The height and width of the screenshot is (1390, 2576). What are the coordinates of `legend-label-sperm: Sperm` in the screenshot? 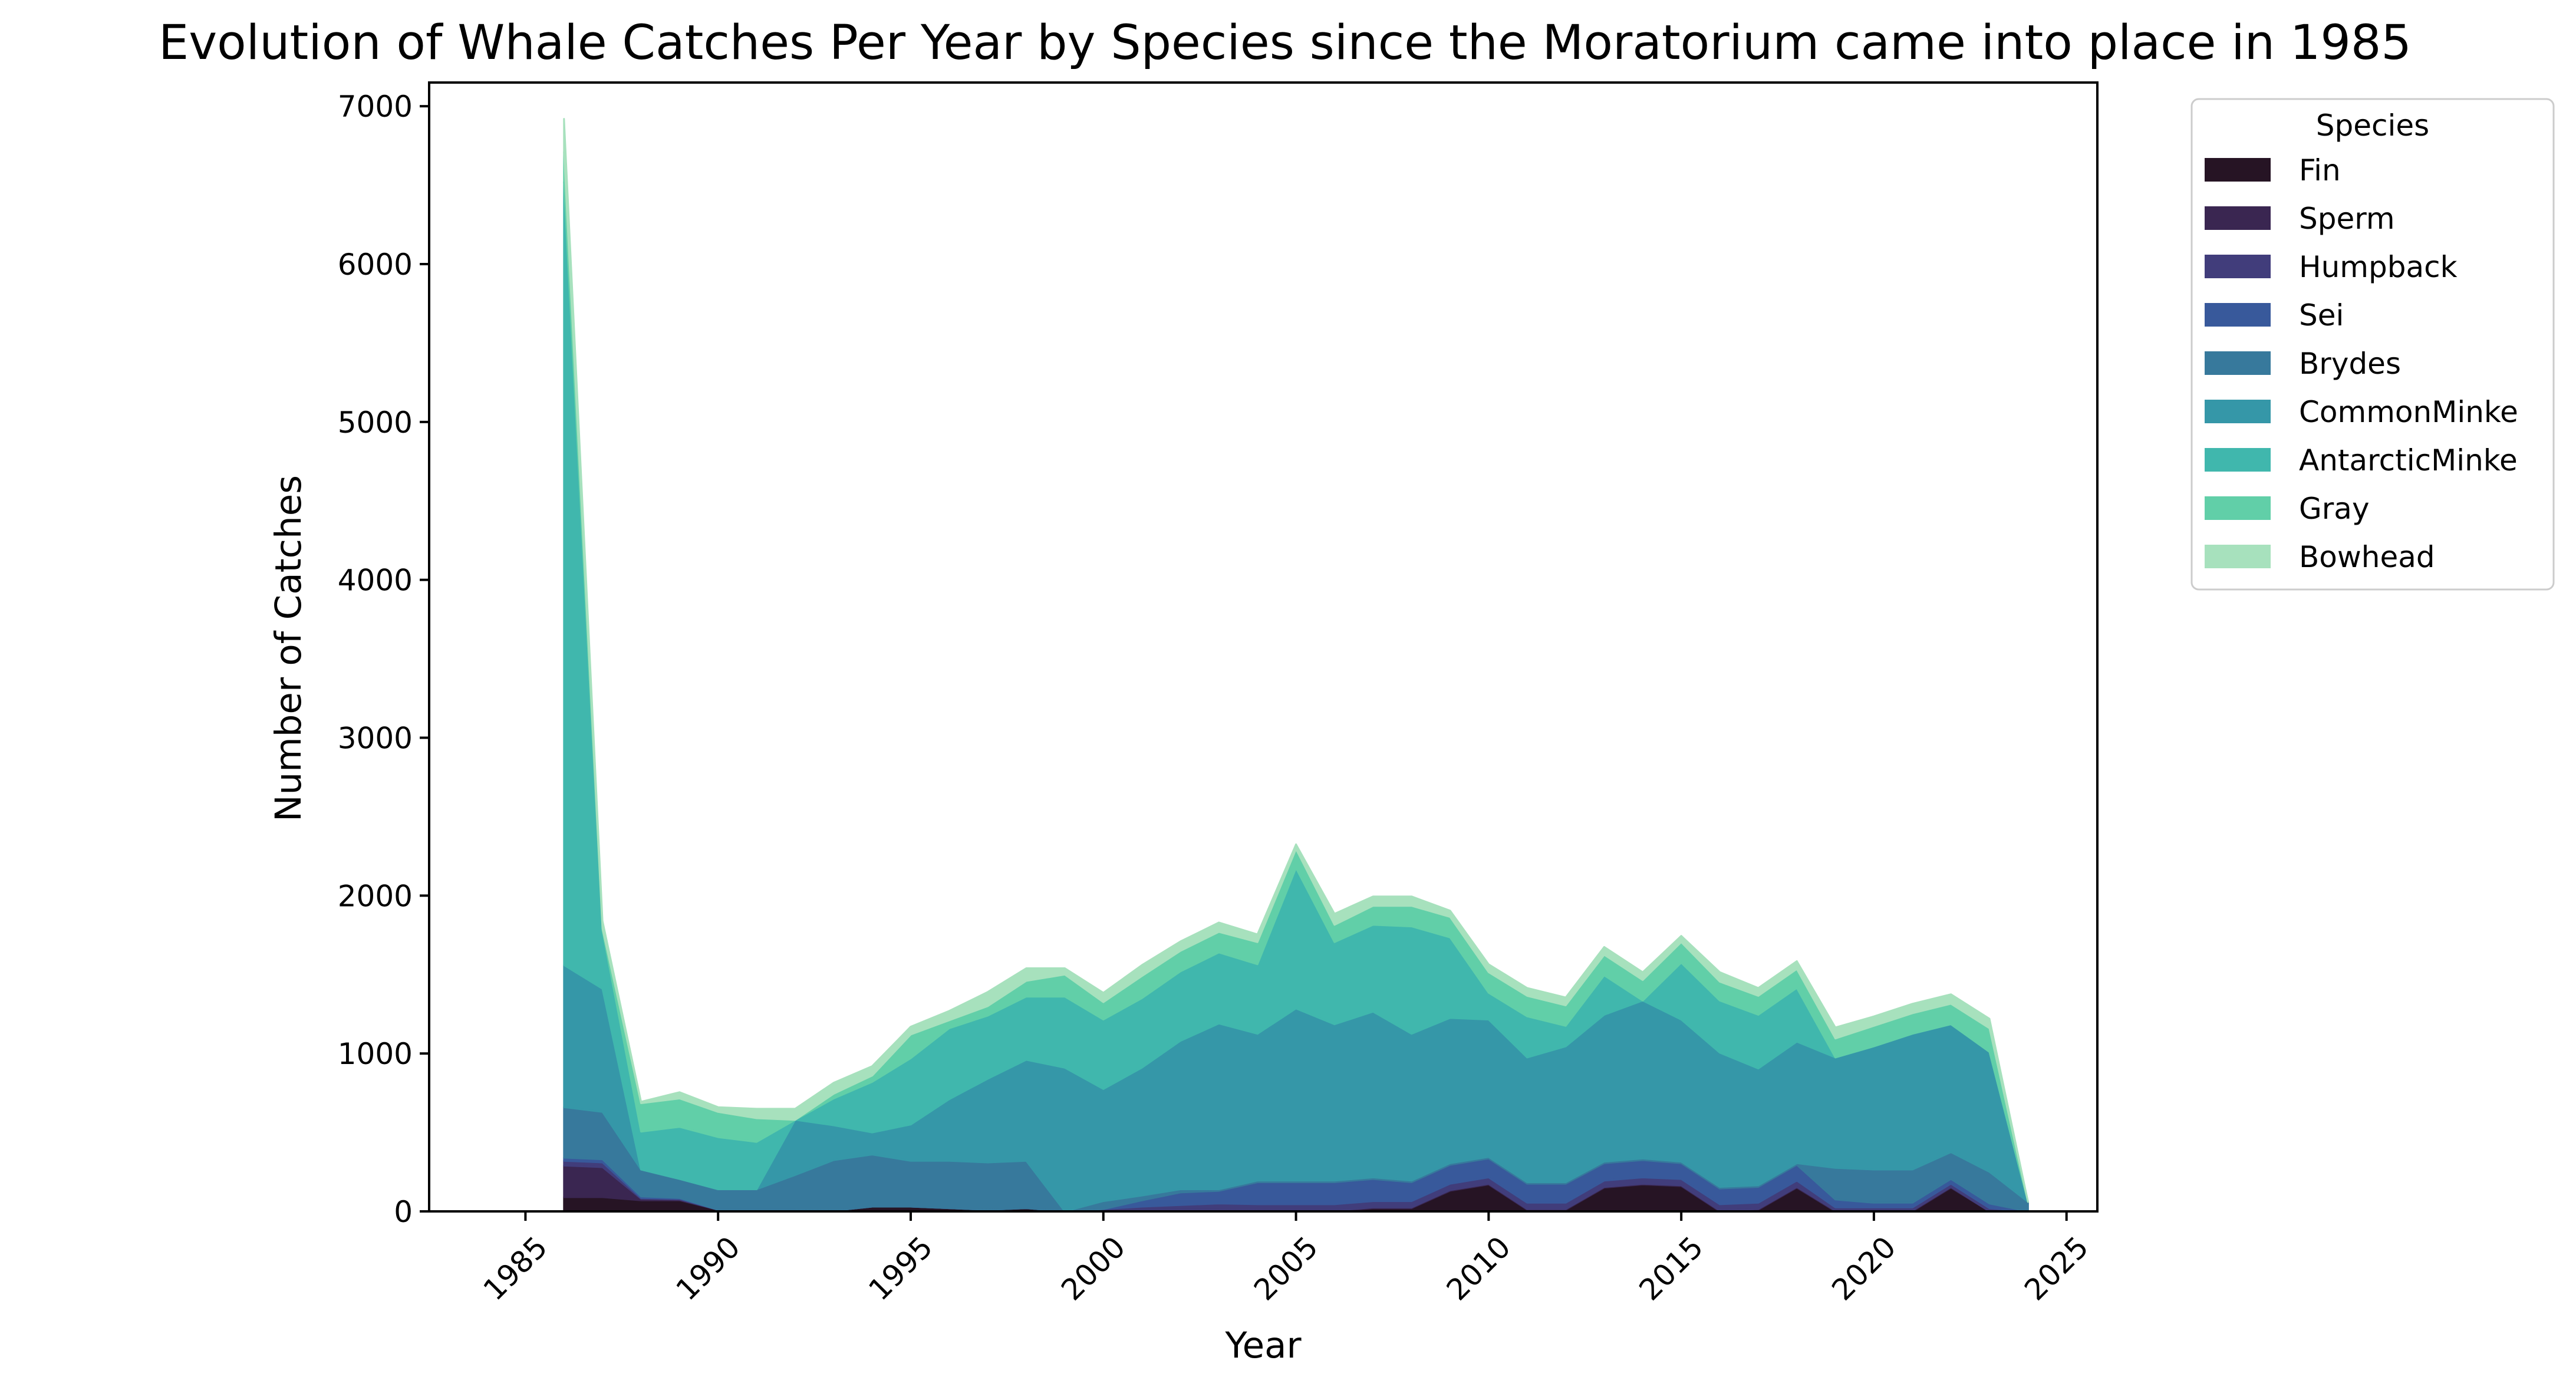 It's located at (2347, 219).